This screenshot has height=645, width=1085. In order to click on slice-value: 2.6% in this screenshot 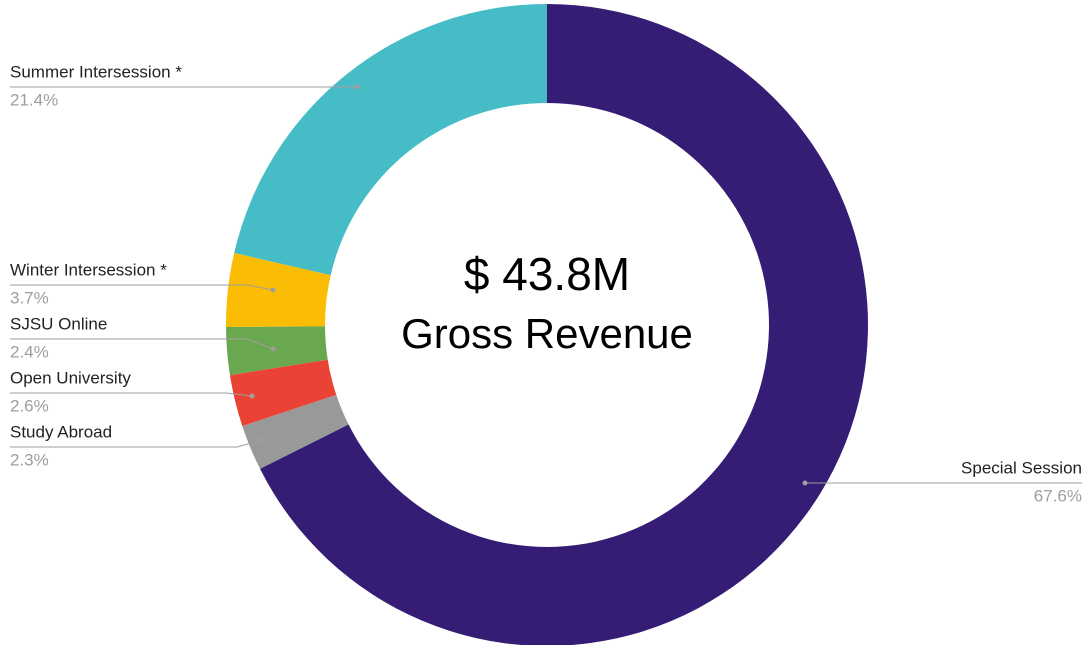, I will do `click(29, 405)`.